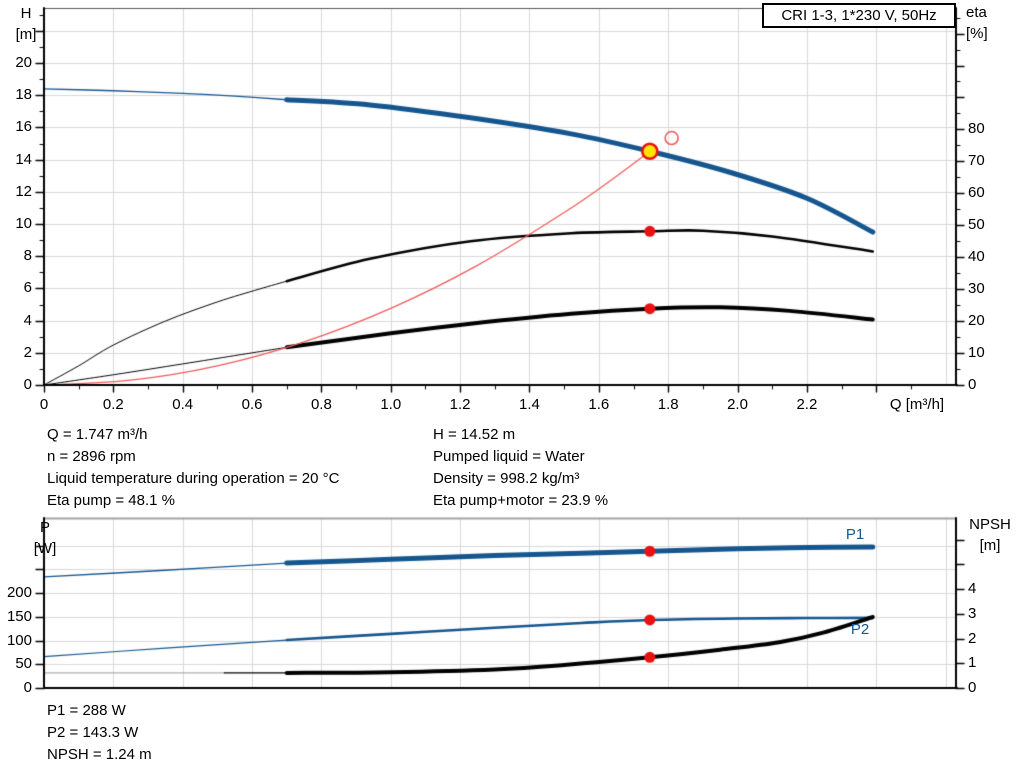 The width and height of the screenshot is (1024, 781). What do you see at coordinates (27, 256) in the screenshot?
I see `y-left-tick-label: 8` at bounding box center [27, 256].